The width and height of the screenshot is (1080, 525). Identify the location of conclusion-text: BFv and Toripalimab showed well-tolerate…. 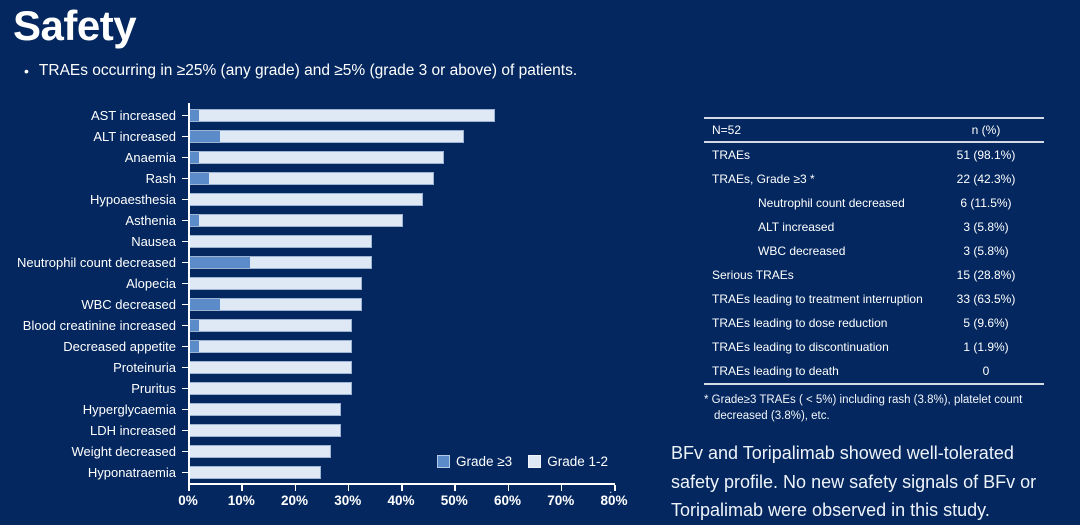
(853, 482).